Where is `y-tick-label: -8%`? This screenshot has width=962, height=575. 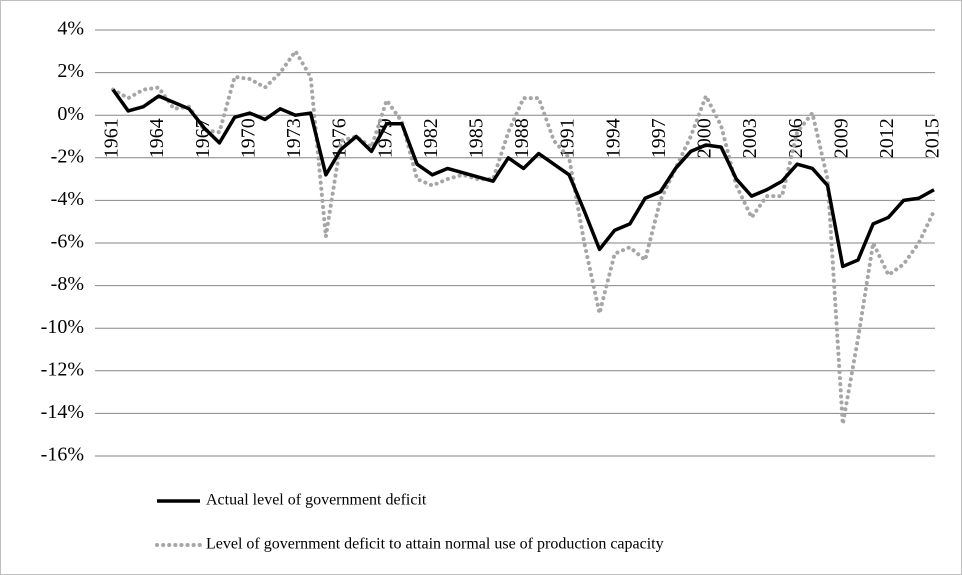
y-tick-label: -8% is located at coordinates (67, 284).